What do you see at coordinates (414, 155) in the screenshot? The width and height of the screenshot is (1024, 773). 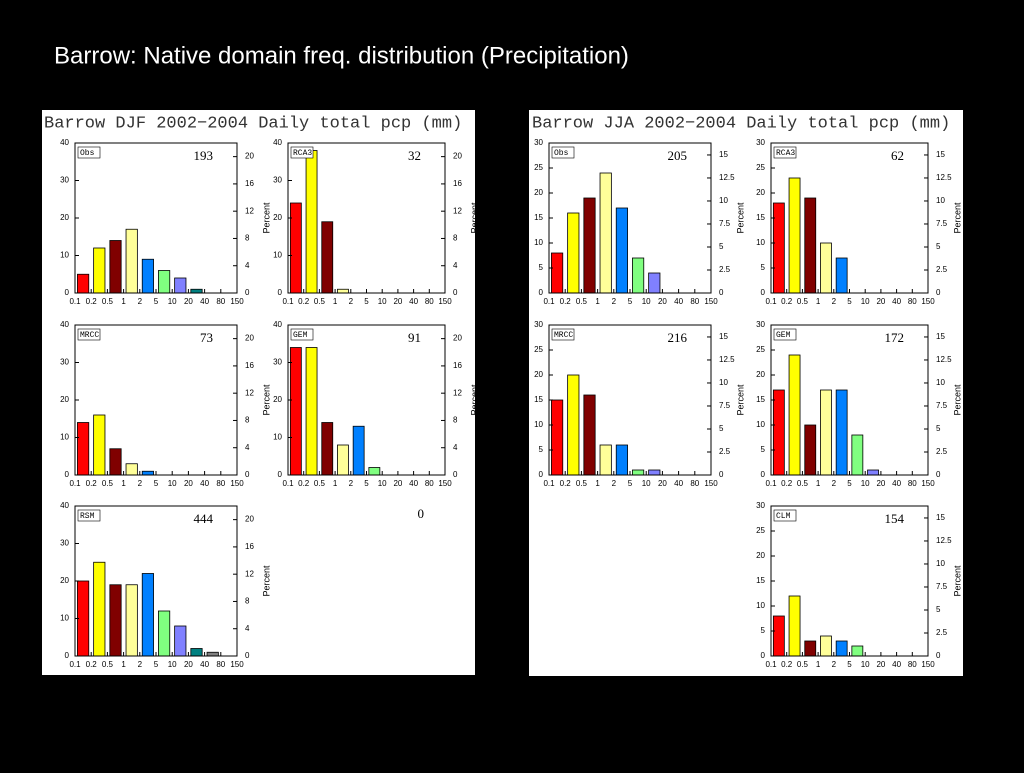 I see `sample-count: 32` at bounding box center [414, 155].